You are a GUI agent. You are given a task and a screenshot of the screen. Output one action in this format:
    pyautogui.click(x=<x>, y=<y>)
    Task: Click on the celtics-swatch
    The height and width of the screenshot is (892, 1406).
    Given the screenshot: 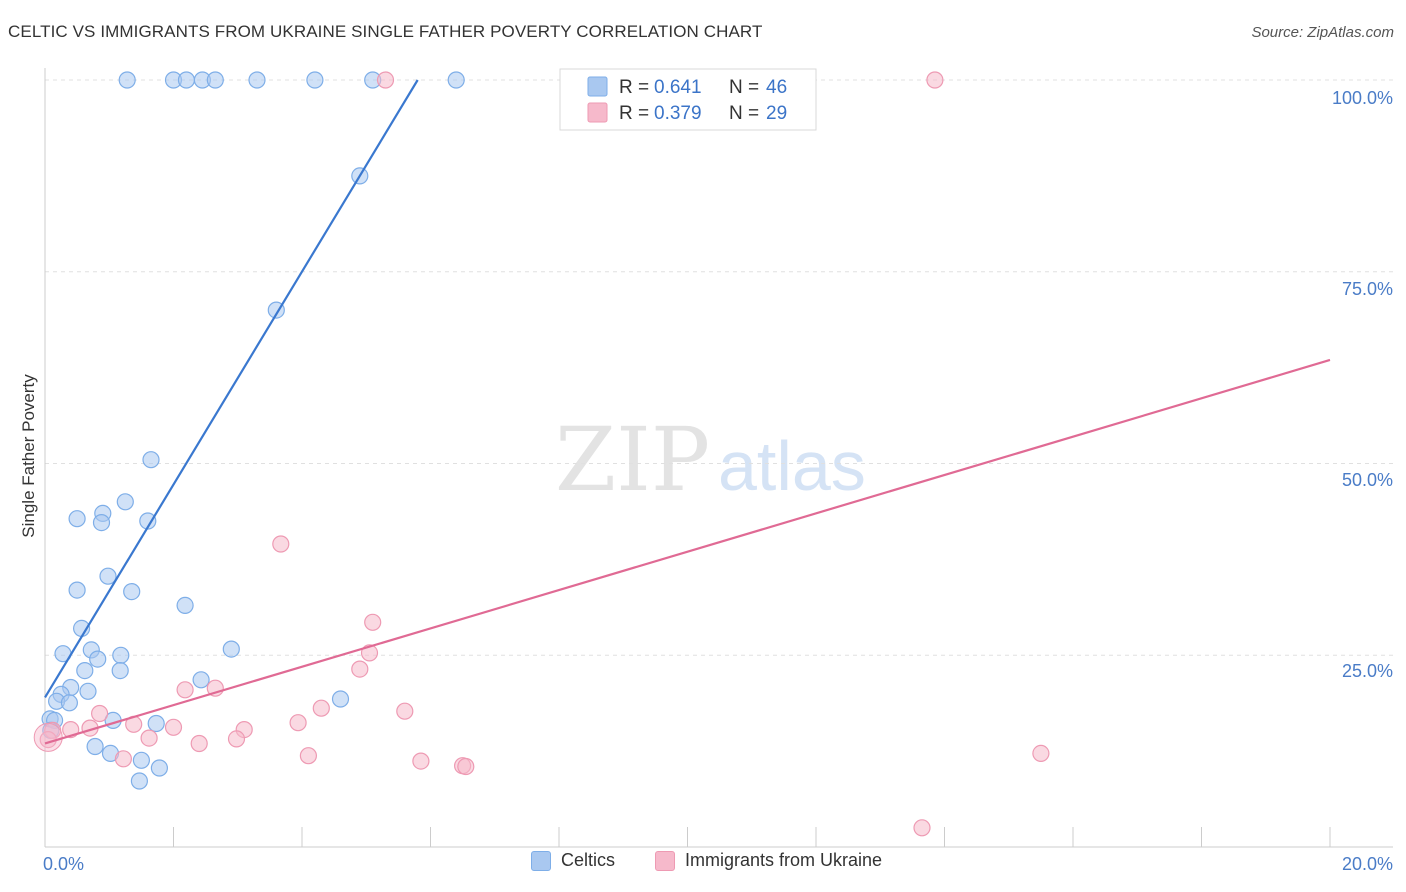 What is the action you would take?
    pyautogui.click(x=541, y=860)
    